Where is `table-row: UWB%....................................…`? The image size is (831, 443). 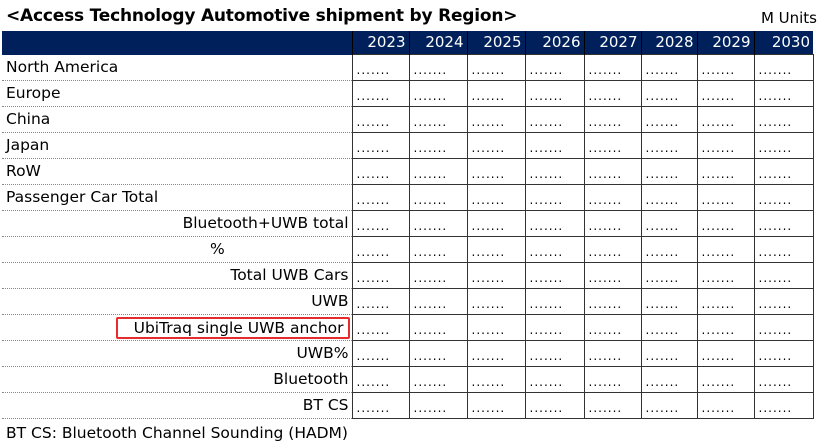 table-row: UWB%....................................… is located at coordinates (408, 353).